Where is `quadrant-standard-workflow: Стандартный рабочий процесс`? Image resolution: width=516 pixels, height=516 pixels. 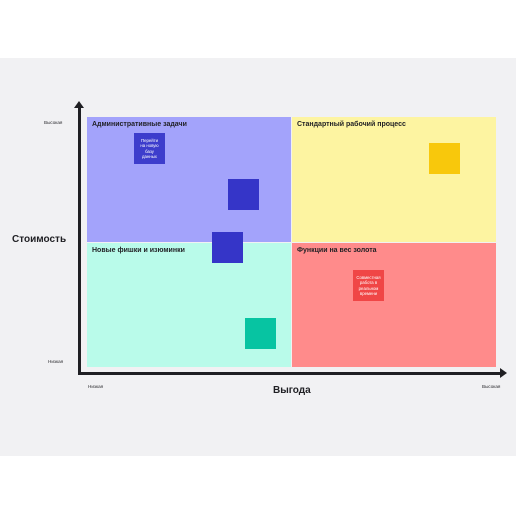
quadrant-standard-workflow: Стандартный рабочий процесс is located at coordinates (394, 179).